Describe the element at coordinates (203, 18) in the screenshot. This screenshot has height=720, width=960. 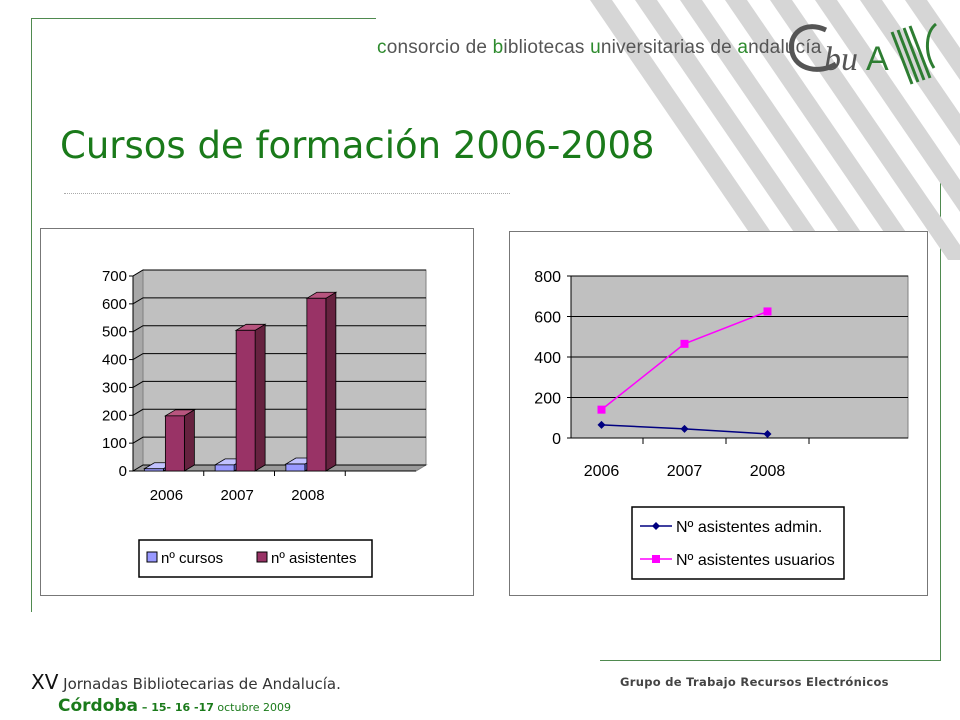
I see `frame-line-top` at that location.